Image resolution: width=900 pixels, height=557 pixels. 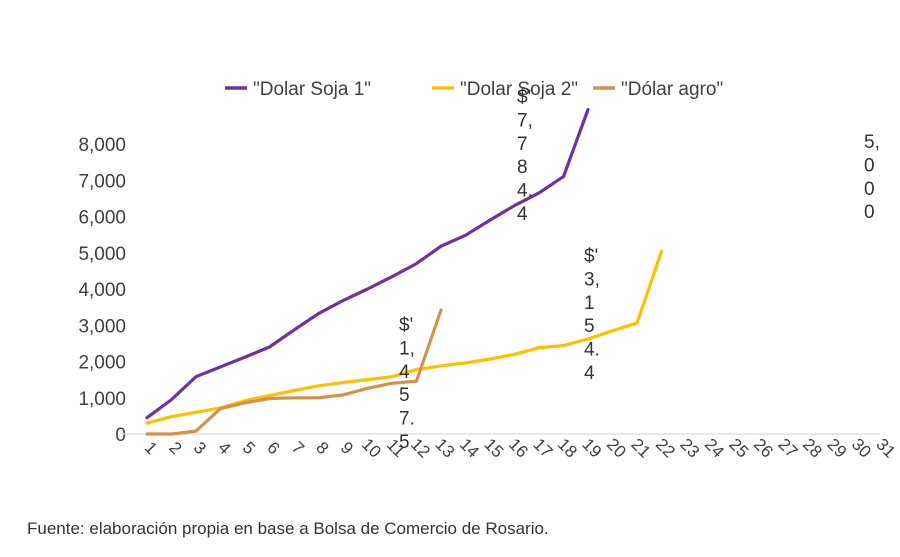 I want to click on x-tick-label: 14, so click(x=469, y=448).